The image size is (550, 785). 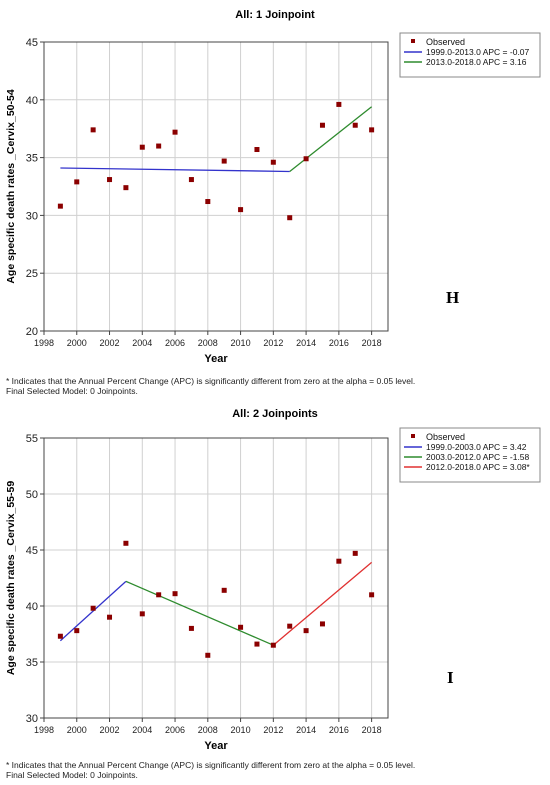 I want to click on y-tick-label: 20, so click(x=32, y=332).